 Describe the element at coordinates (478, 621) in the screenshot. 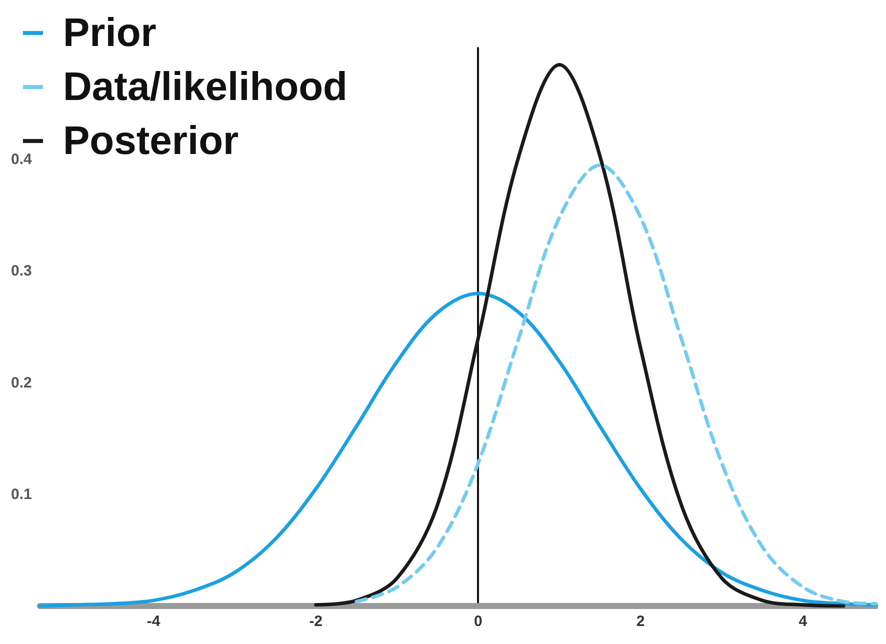

I see `x-tick-label: 0` at that location.